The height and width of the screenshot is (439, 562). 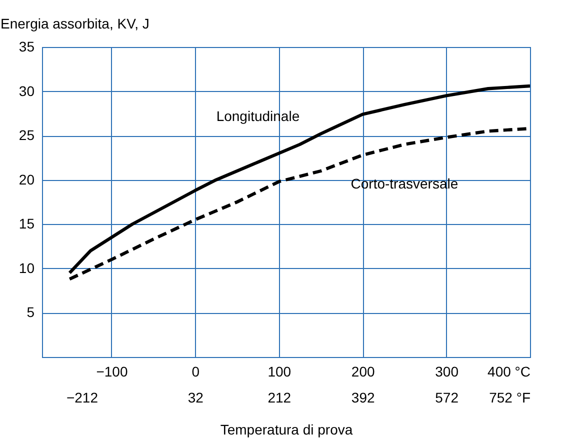 What do you see at coordinates (447, 372) in the screenshot?
I see `x-tick-label: 300` at bounding box center [447, 372].